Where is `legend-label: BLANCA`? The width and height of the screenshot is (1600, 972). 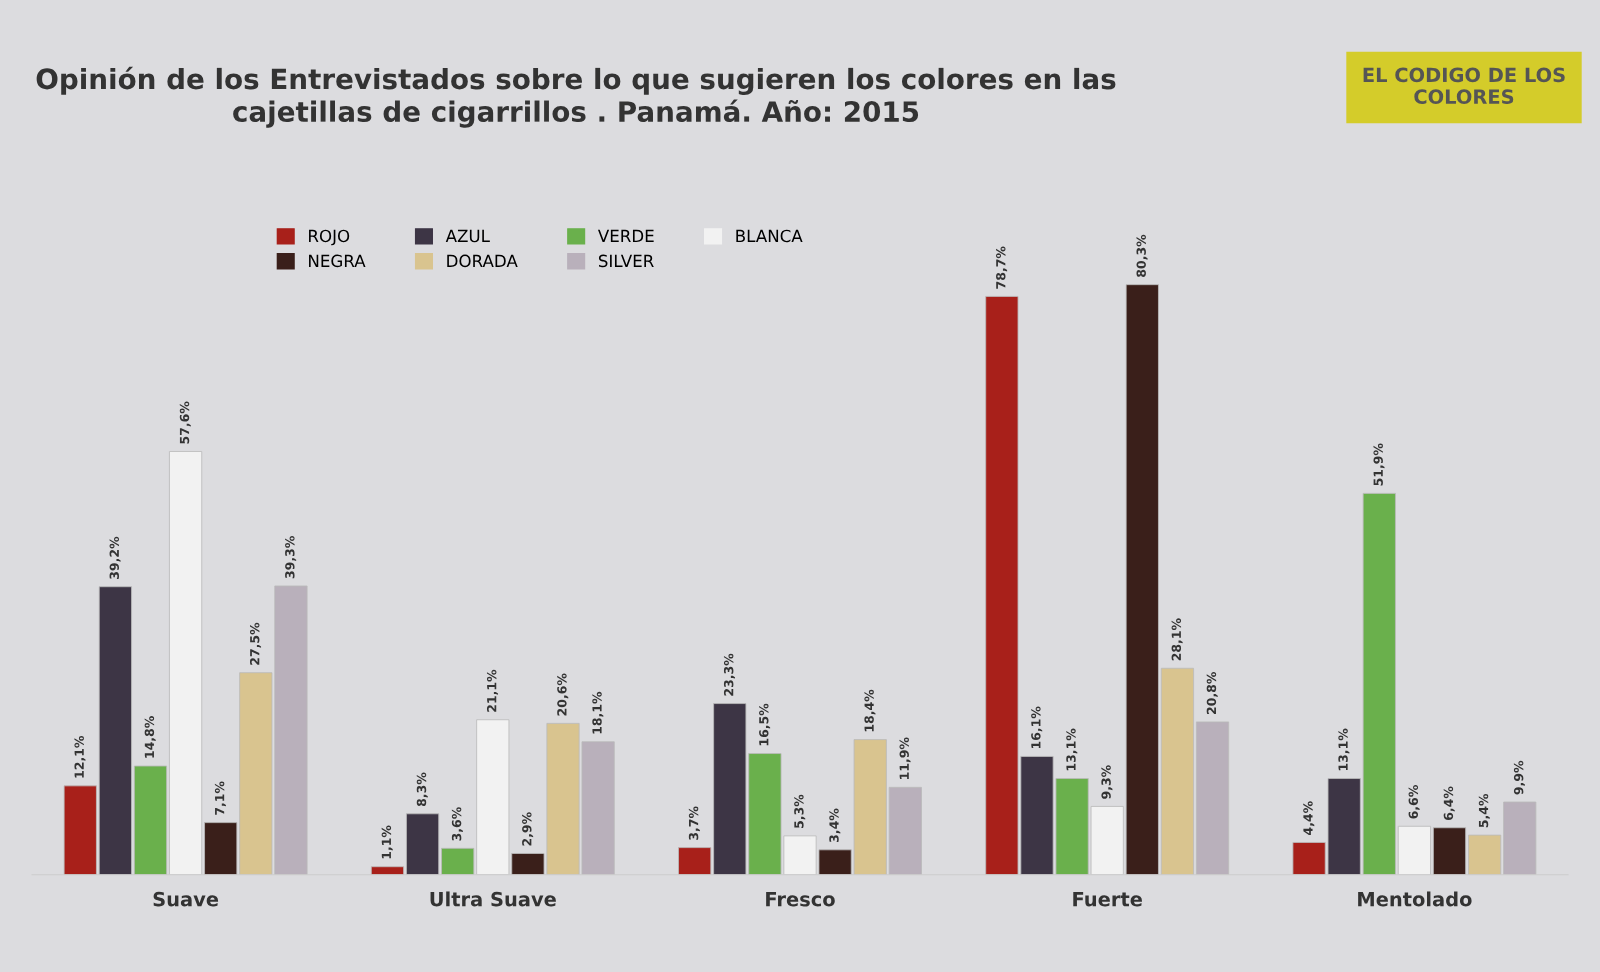
legend-label: BLANCA is located at coordinates (769, 236).